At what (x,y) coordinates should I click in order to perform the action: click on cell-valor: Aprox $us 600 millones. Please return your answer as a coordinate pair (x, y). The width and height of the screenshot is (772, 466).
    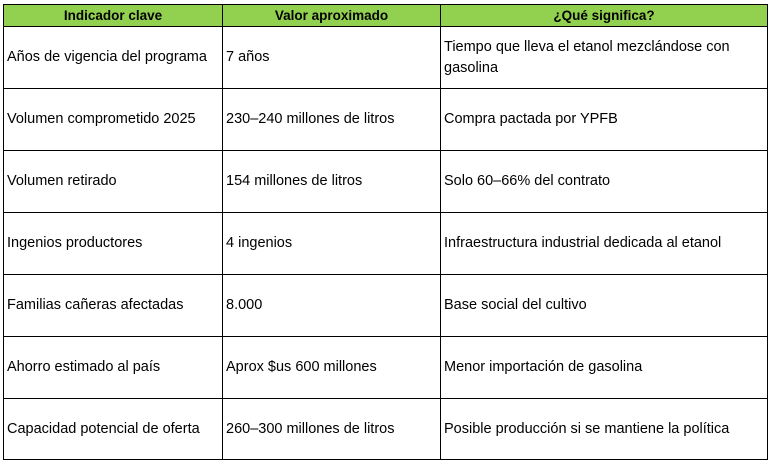
    Looking at the image, I should click on (331, 367).